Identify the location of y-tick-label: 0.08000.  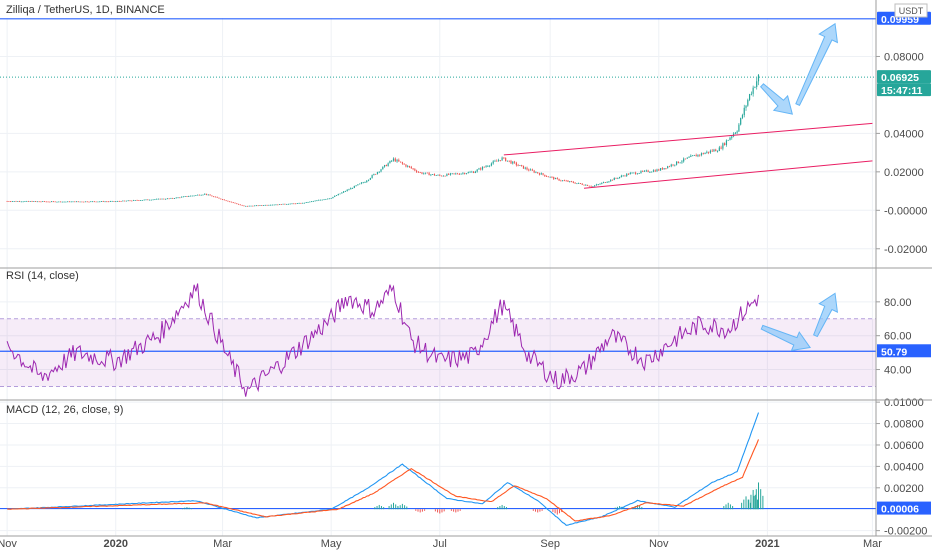
(904, 57).